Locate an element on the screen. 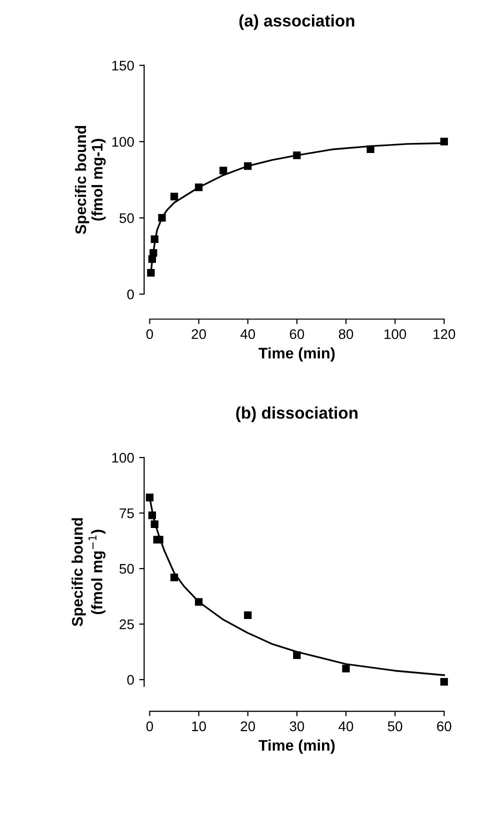 This screenshot has width=499, height=817. y-axis-title: Specific bound (fmol mg-1) is located at coordinates (90, 180).